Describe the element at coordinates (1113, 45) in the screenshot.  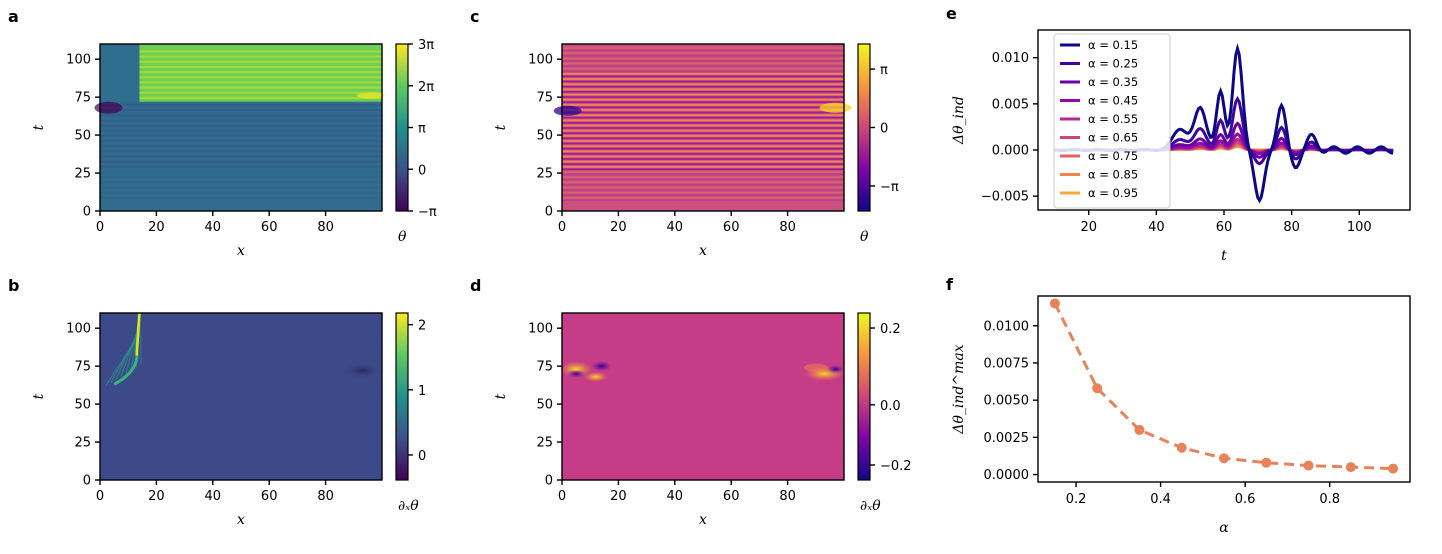
I see `legend-entry: α = 0.15` at that location.